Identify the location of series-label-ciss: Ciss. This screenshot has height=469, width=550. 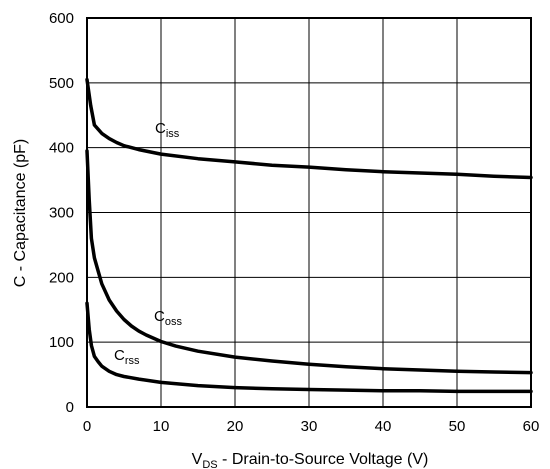
(167, 130).